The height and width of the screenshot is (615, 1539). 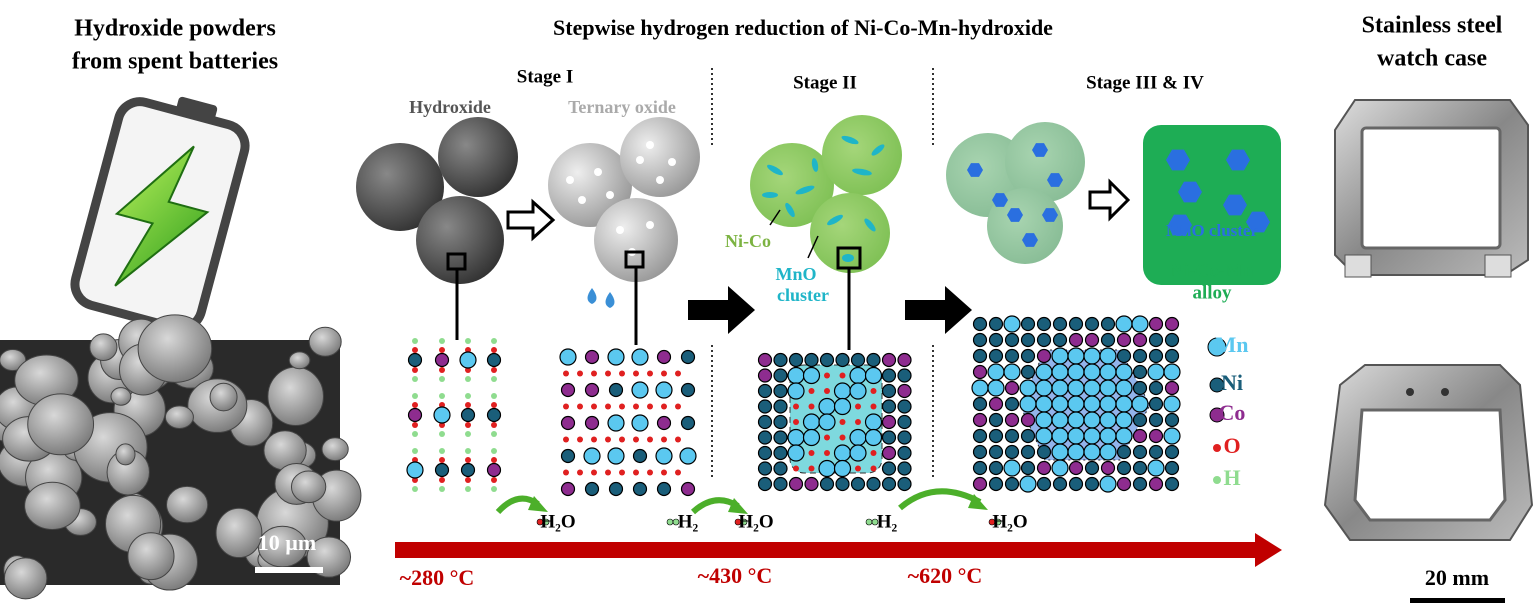 I want to click on left-title: from spent batteries, so click(x=175, y=62).